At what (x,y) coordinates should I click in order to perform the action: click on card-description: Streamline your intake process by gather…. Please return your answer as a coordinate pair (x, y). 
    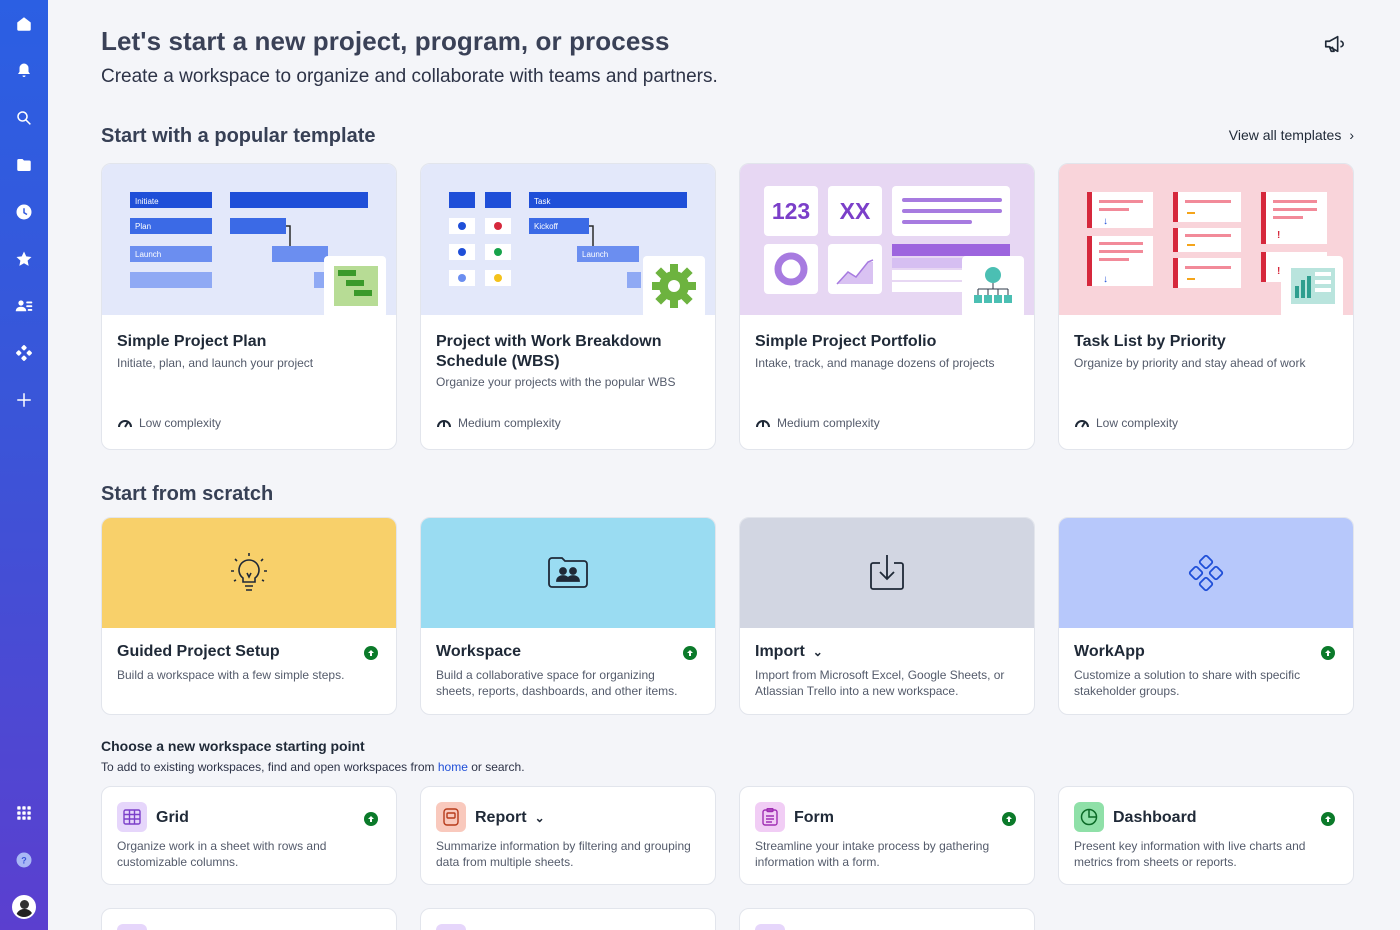
    Looking at the image, I should click on (872, 854).